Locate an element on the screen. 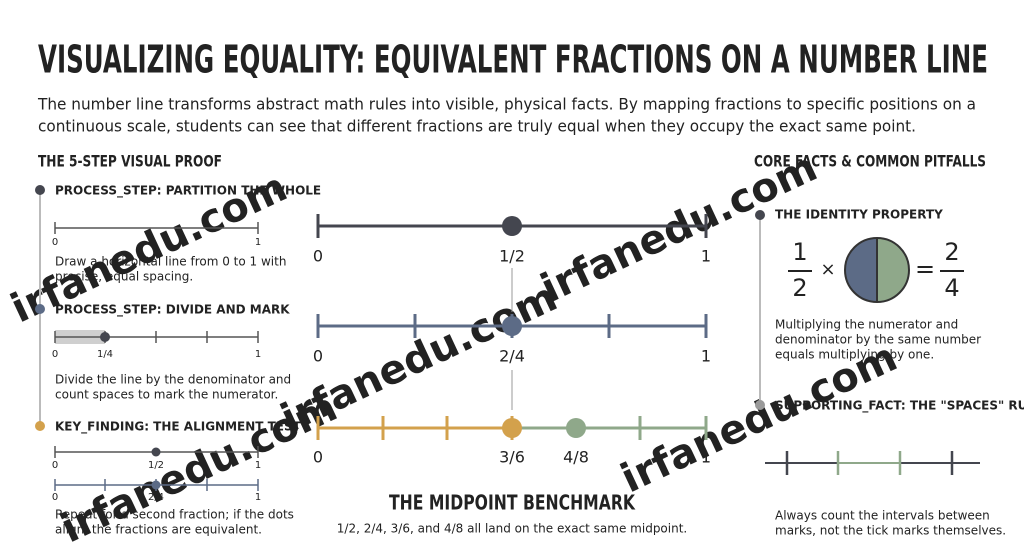 The height and width of the screenshot is (560, 1024). number-label: 3/6 is located at coordinates (512, 457).